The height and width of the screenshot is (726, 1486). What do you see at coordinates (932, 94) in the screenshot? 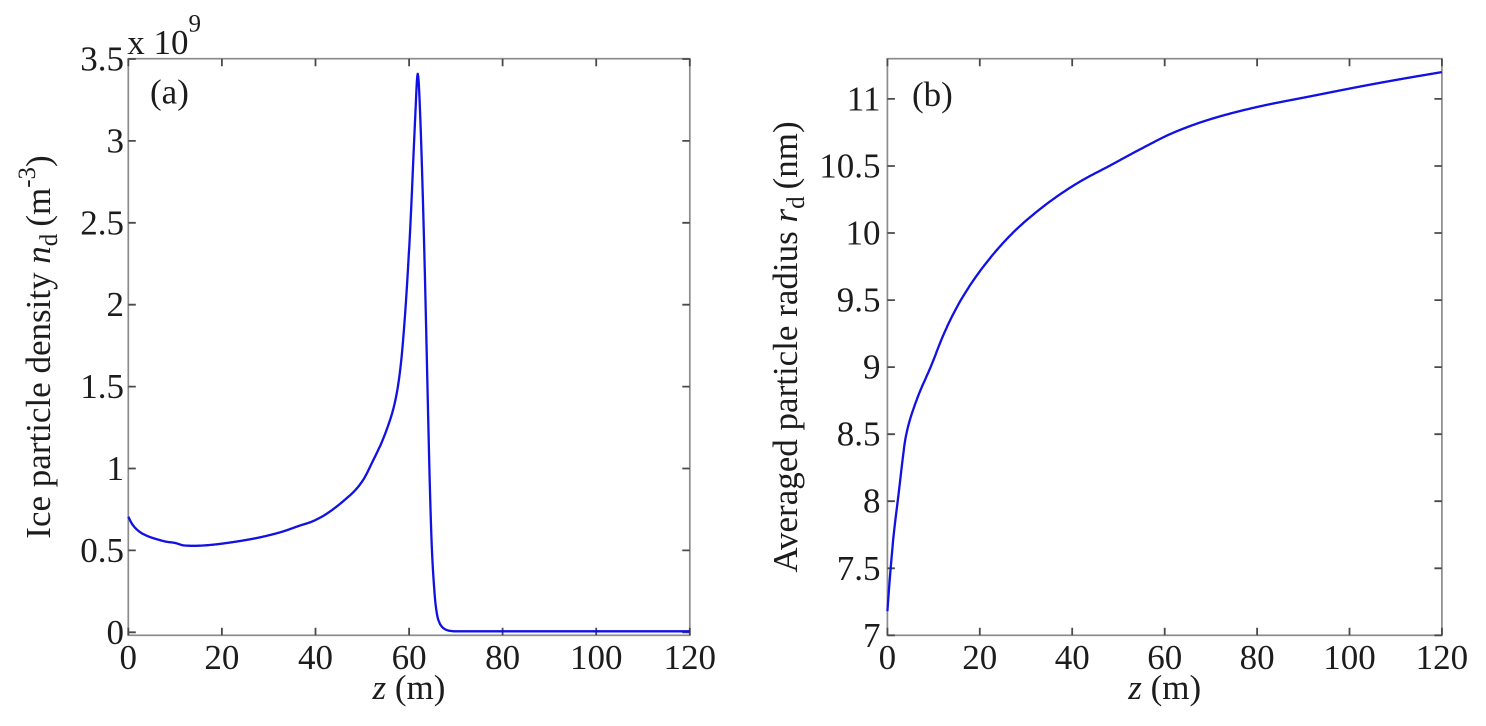
I see `svg-text: (b)` at bounding box center [932, 94].